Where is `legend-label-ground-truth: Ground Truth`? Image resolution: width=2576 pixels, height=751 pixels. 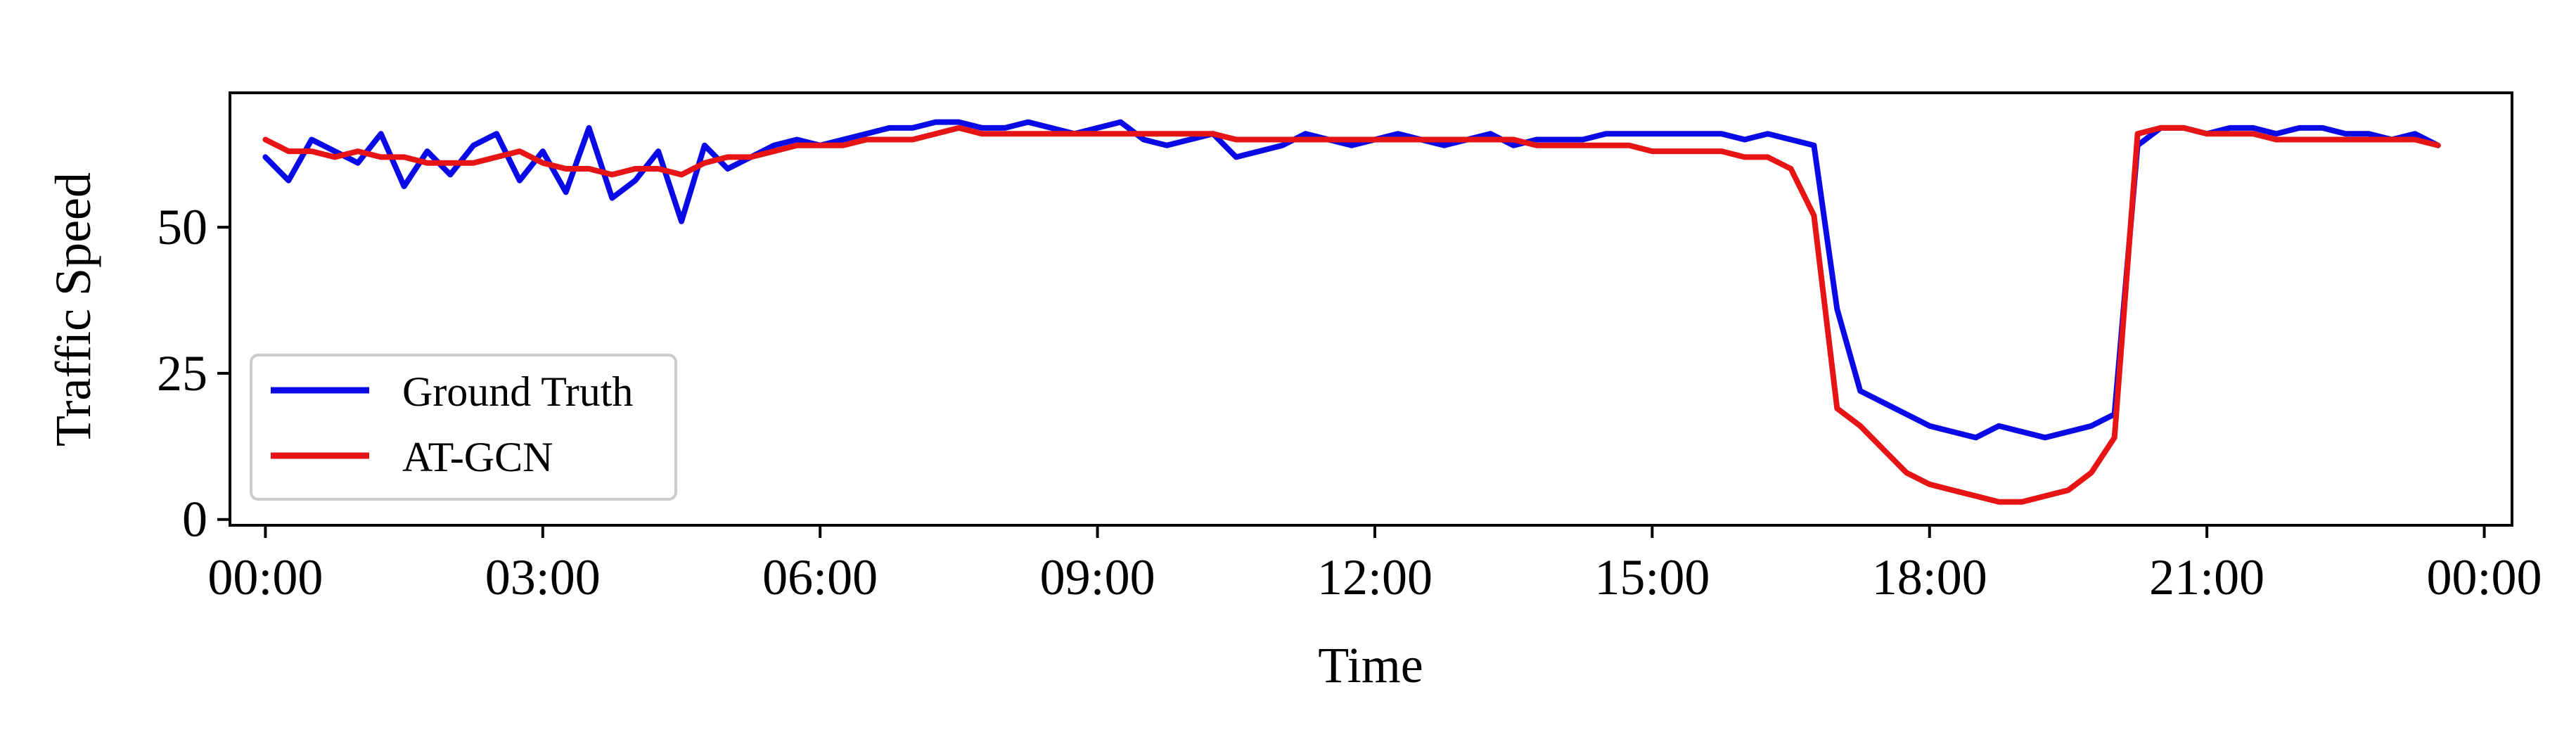
legend-label-ground-truth: Ground Truth is located at coordinates (517, 391).